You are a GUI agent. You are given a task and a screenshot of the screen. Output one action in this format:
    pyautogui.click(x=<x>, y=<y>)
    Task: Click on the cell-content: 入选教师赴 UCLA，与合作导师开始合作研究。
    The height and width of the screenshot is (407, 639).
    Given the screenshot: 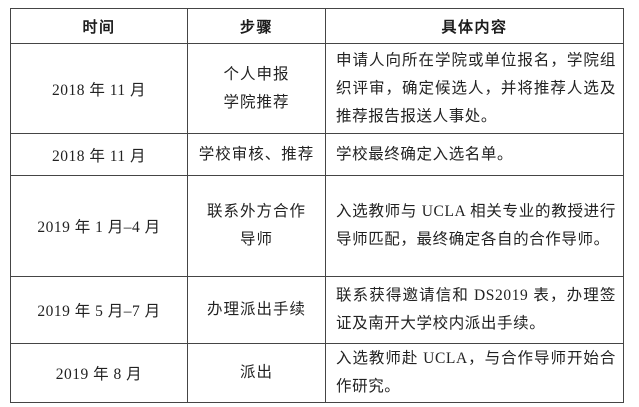 What is the action you would take?
    pyautogui.click(x=474, y=373)
    